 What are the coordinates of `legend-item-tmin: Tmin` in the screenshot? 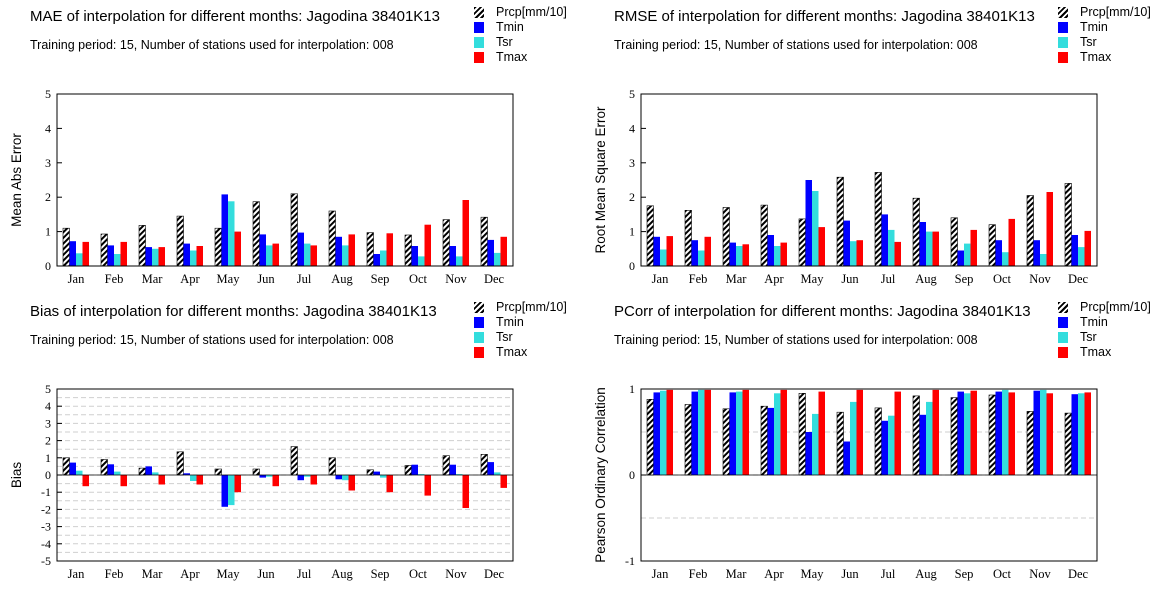 It's located at (1104, 322).